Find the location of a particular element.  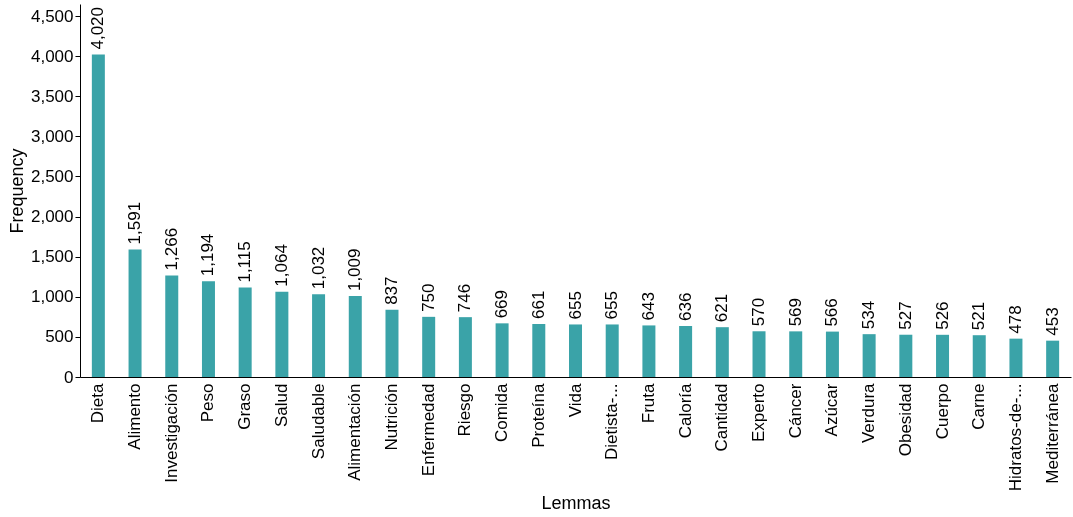

x-tick-label: Riesgo is located at coordinates (465, 410).